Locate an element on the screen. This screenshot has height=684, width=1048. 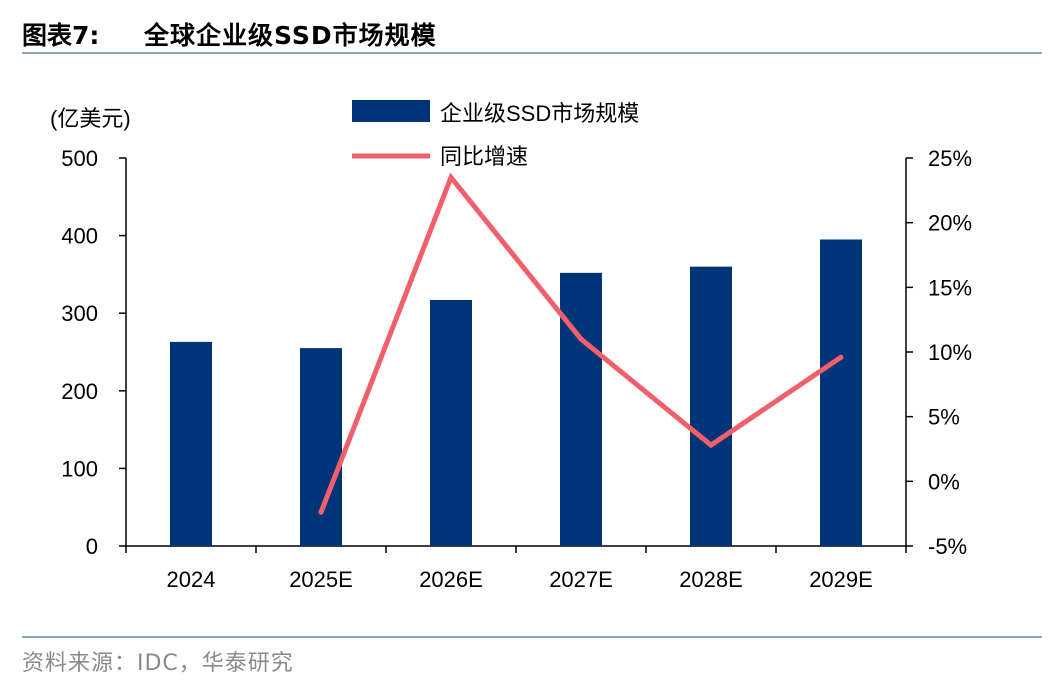
figure-title: 全球企业级SSD市场规模 is located at coordinates (290, 35).